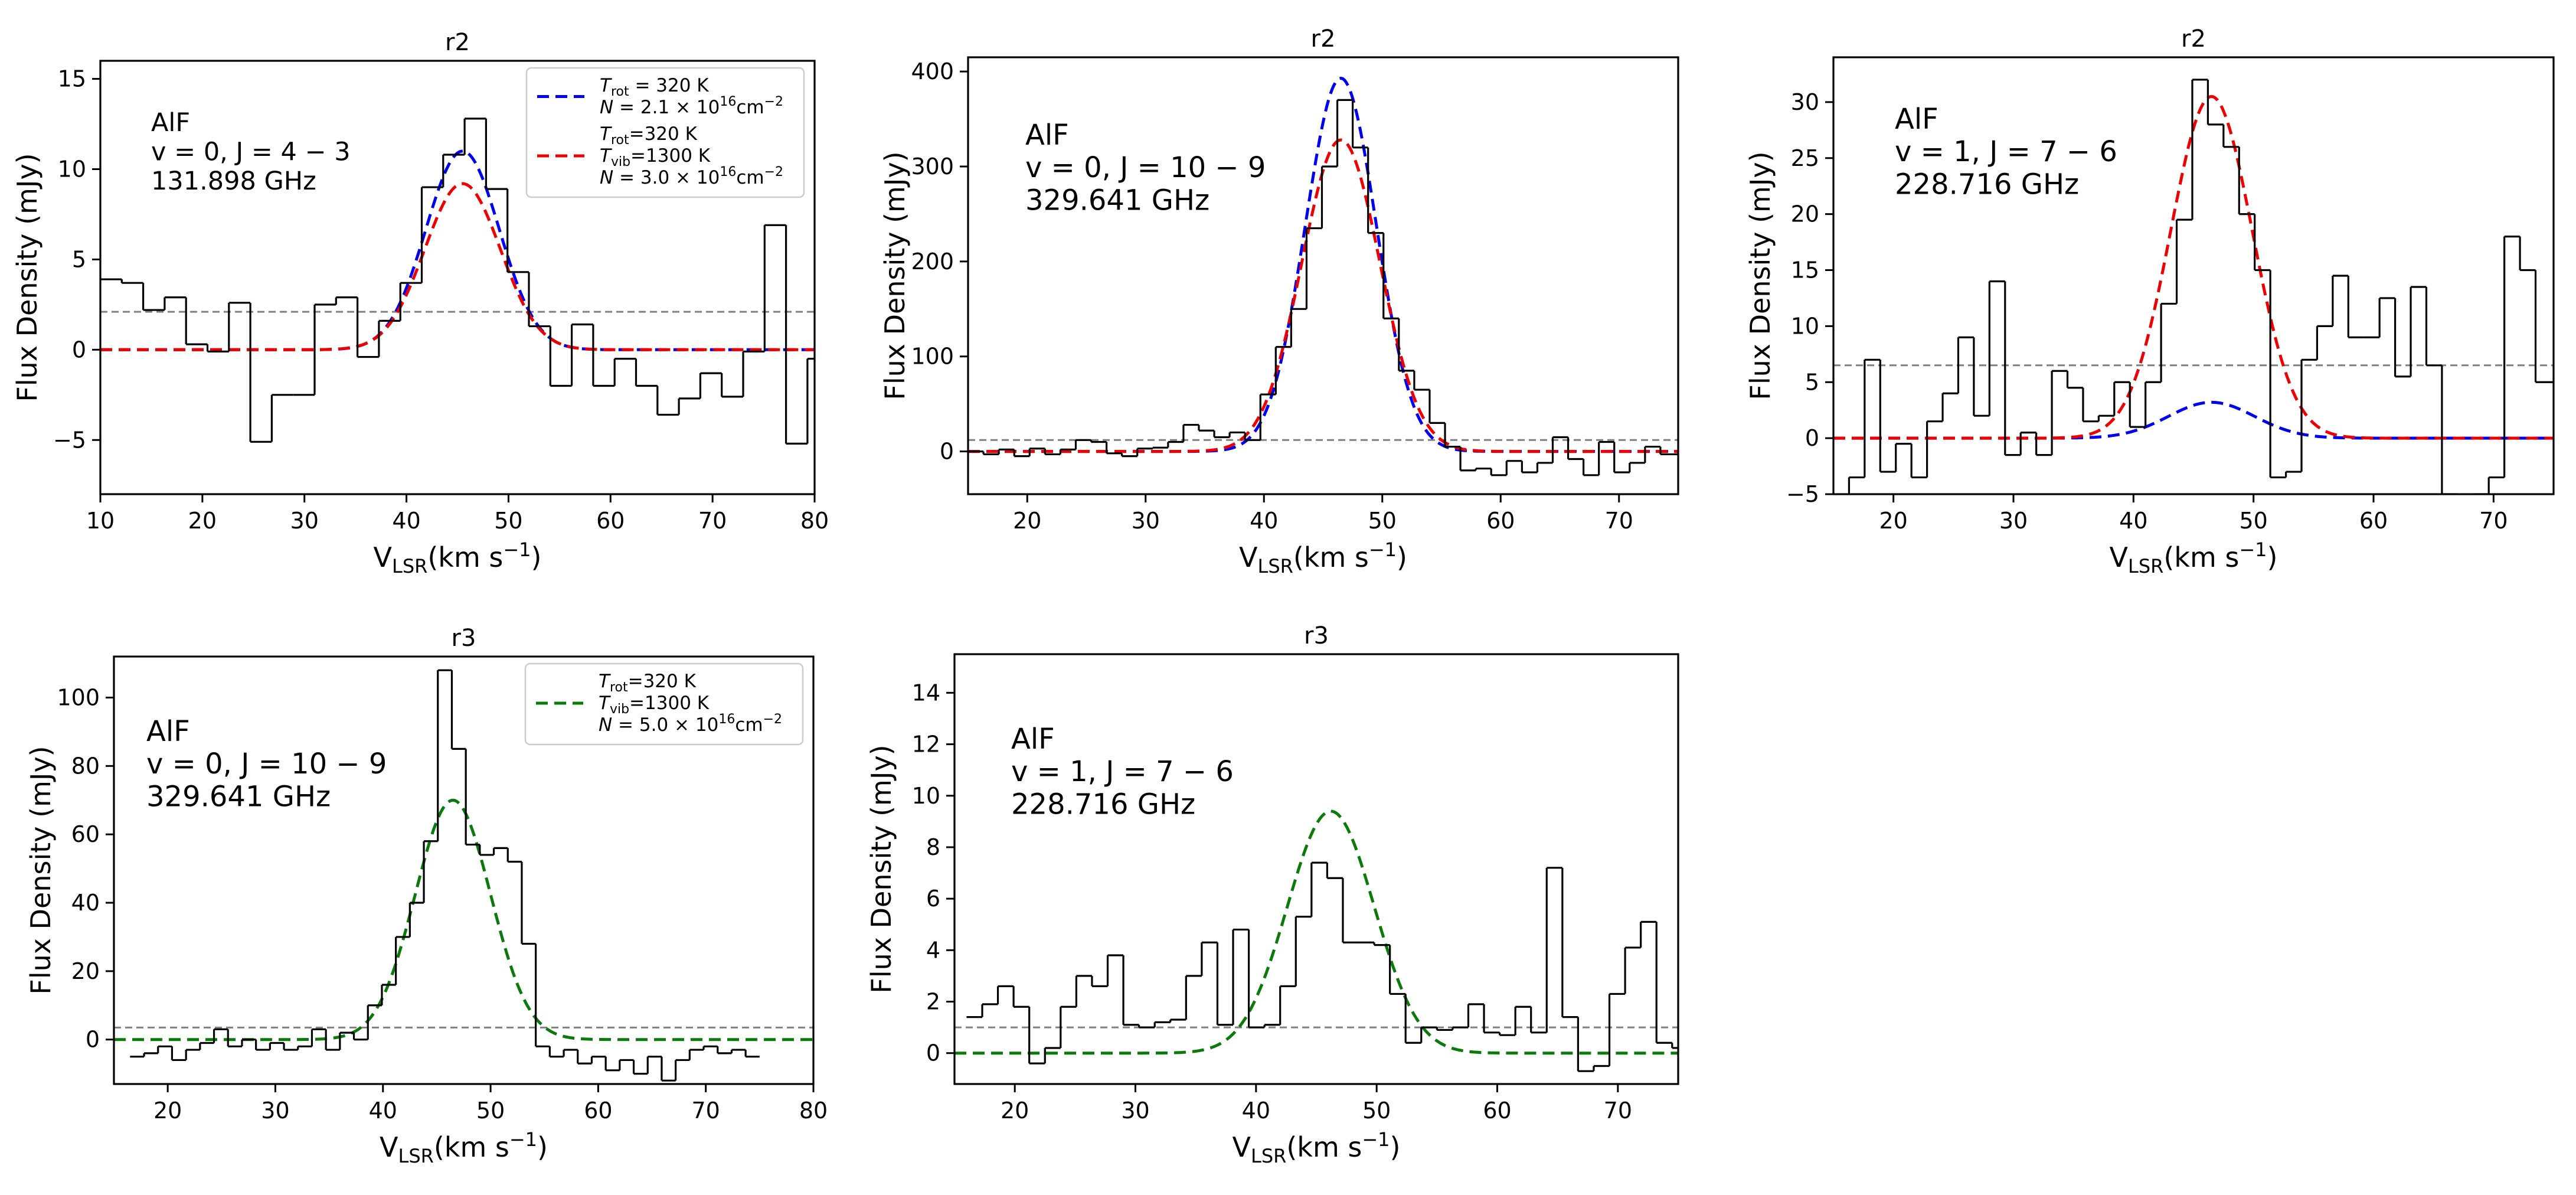 The width and height of the screenshot is (2576, 1195). What do you see at coordinates (691, 106) in the screenshot?
I see `legend-label: N = 2.1 × 1016cm−2` at bounding box center [691, 106].